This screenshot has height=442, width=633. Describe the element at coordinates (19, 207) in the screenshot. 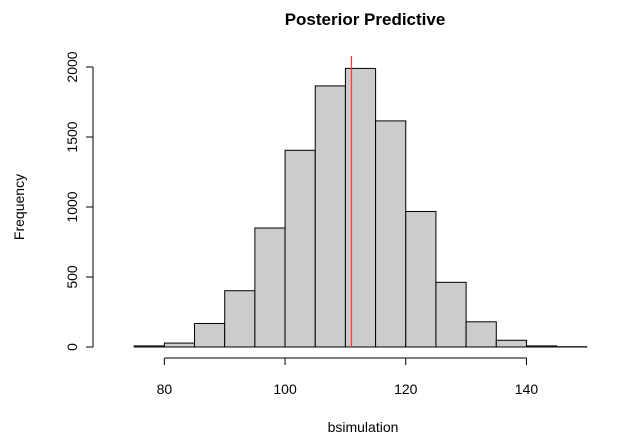

I see `y-axis-label: Frequency` at that location.